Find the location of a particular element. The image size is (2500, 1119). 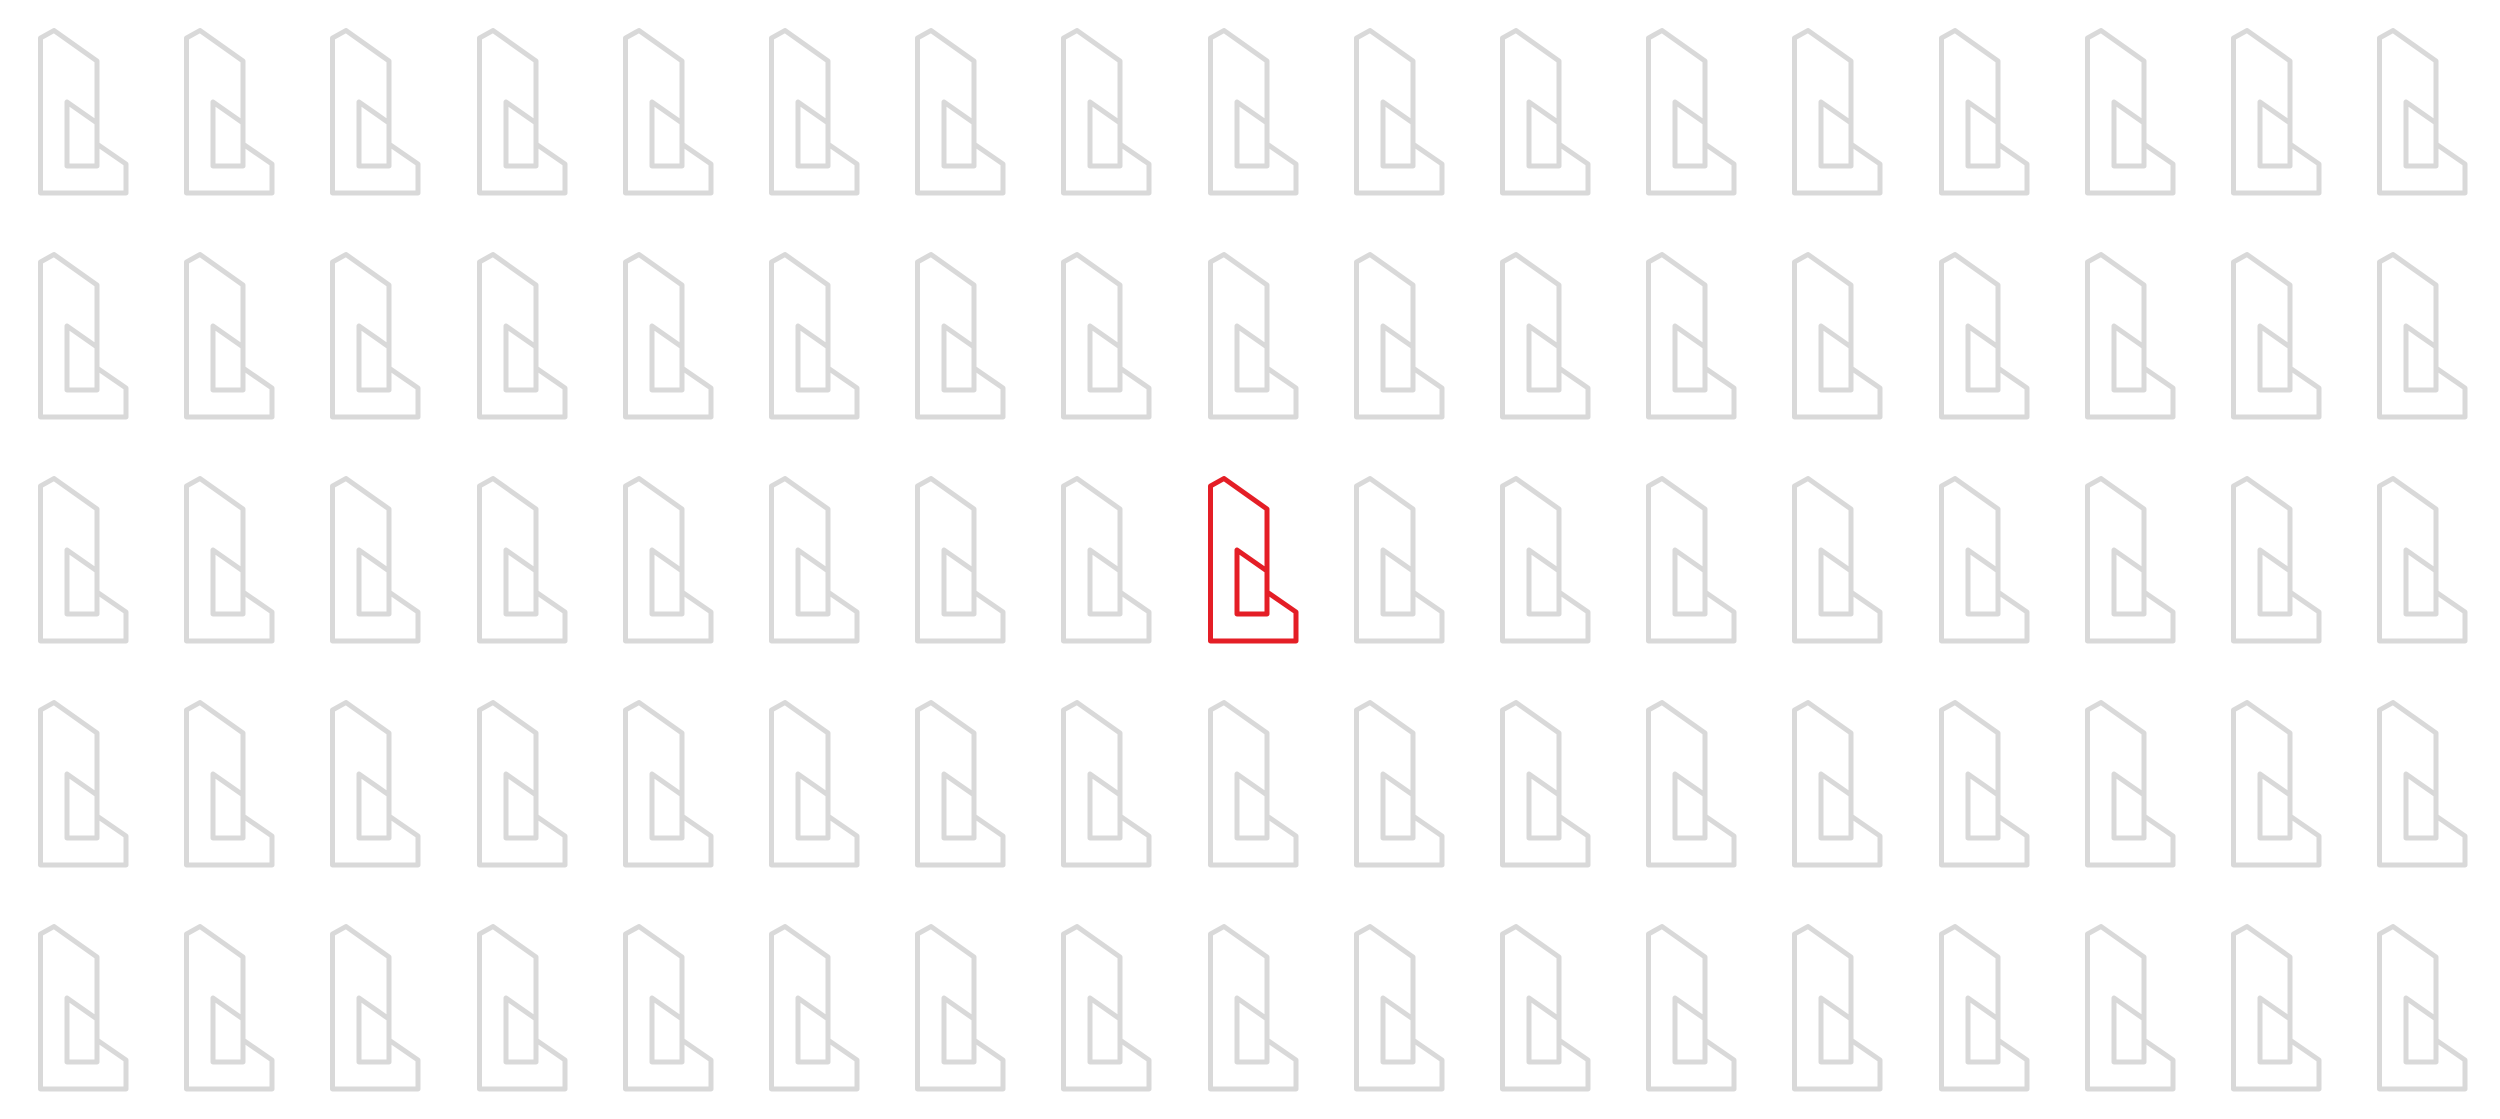

building-icon-highlighted is located at coordinates (1253, 561).